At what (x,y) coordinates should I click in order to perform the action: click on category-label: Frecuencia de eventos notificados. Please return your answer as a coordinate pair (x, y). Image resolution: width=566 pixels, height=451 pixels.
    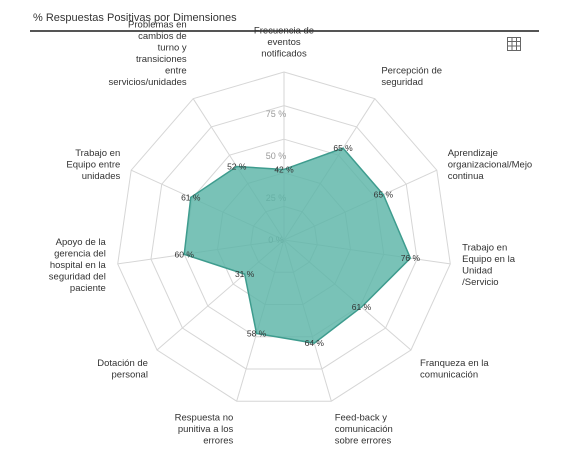
    Looking at the image, I should click on (284, 43).